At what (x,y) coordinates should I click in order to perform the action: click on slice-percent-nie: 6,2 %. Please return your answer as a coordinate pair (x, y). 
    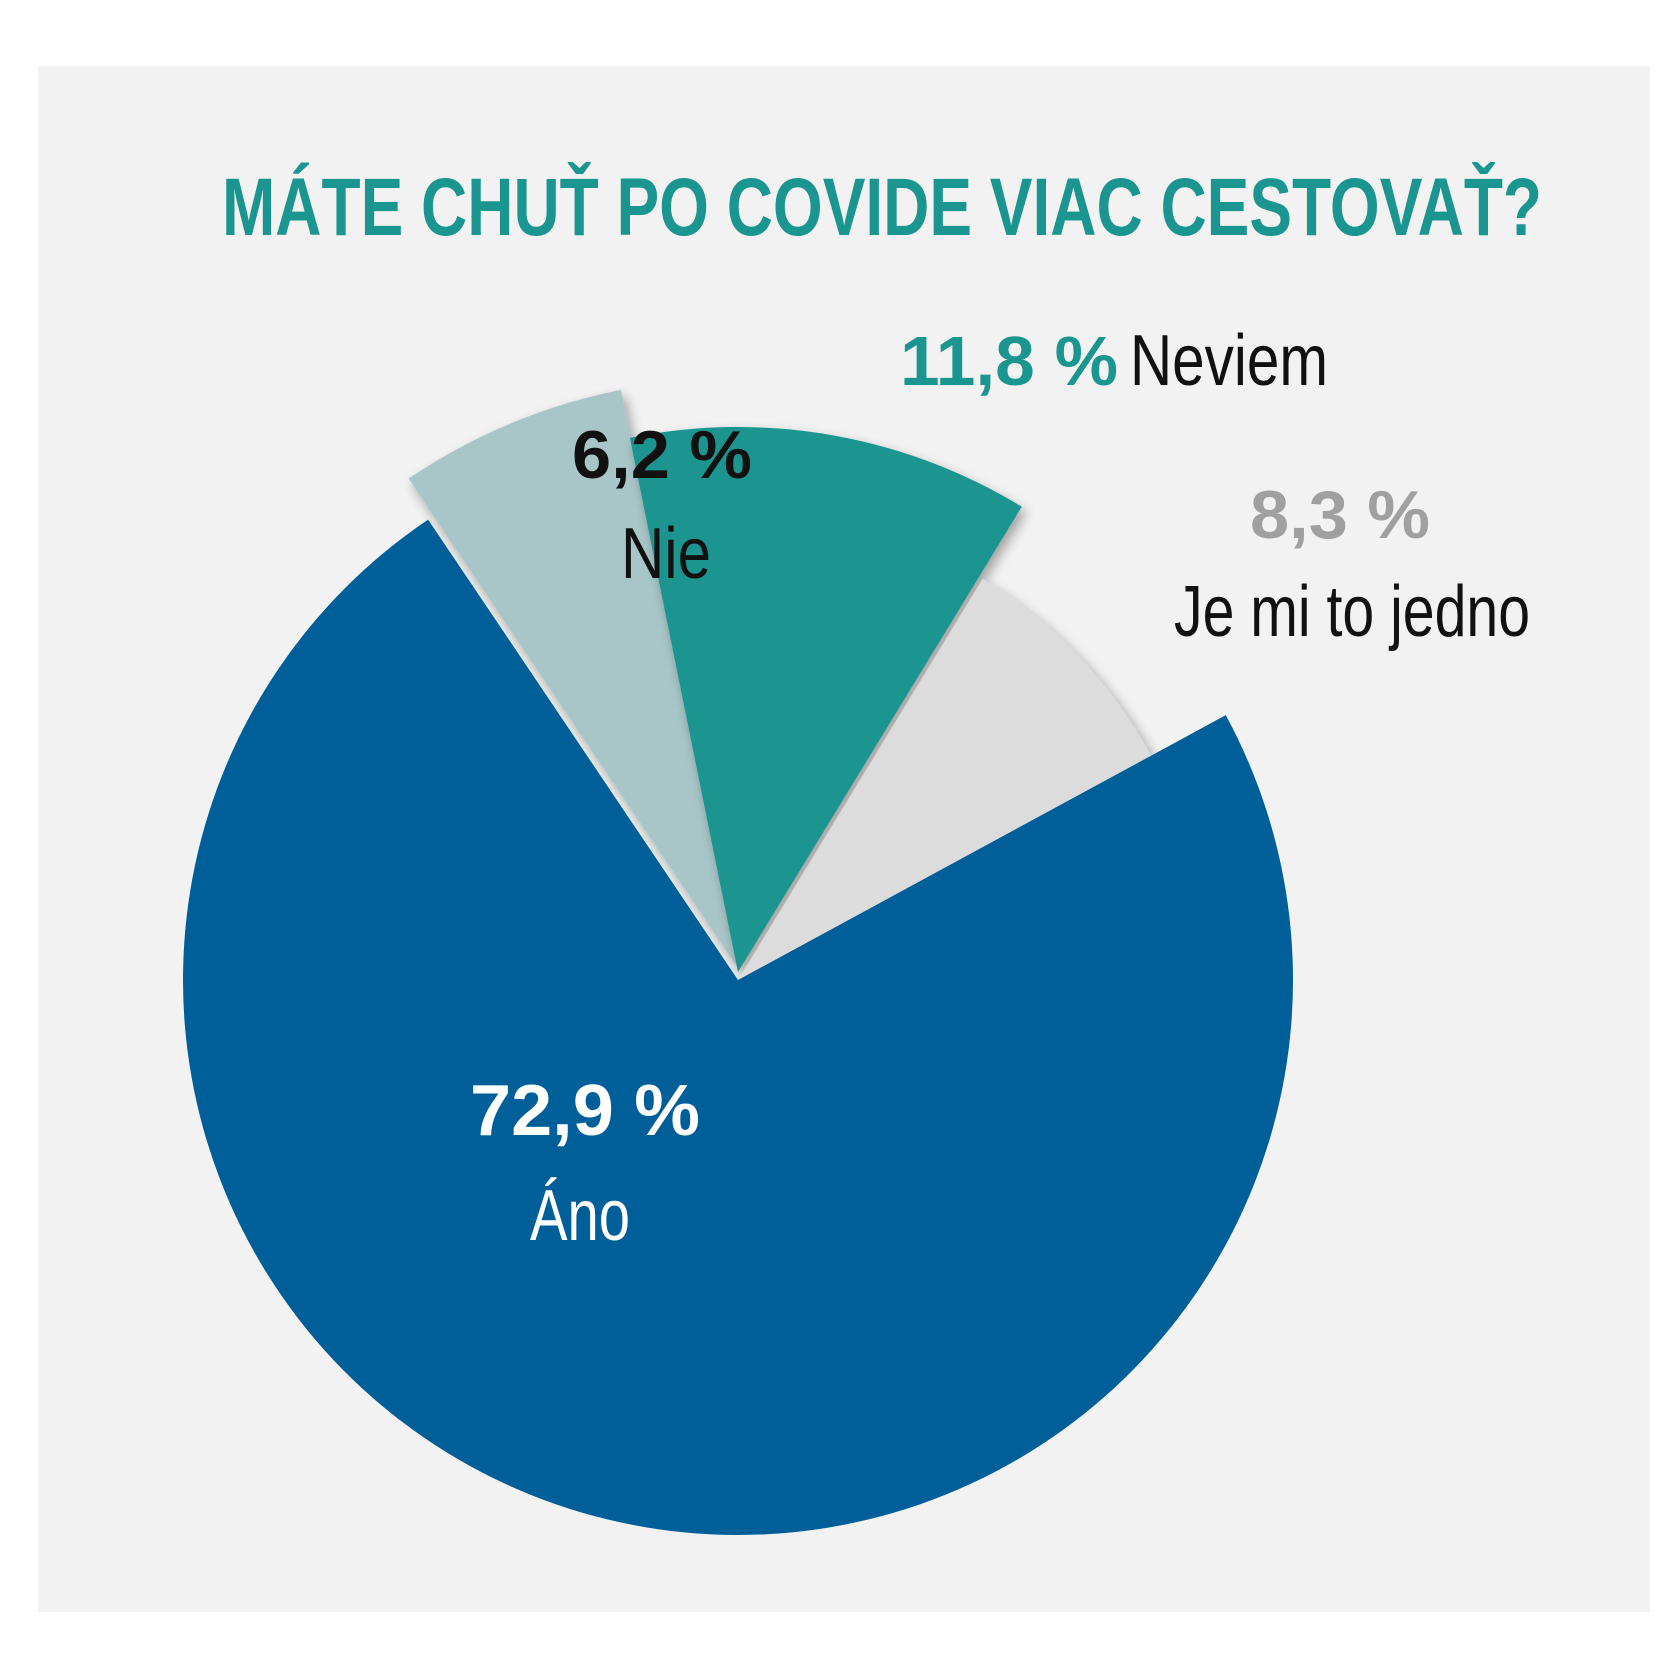
    Looking at the image, I should click on (662, 455).